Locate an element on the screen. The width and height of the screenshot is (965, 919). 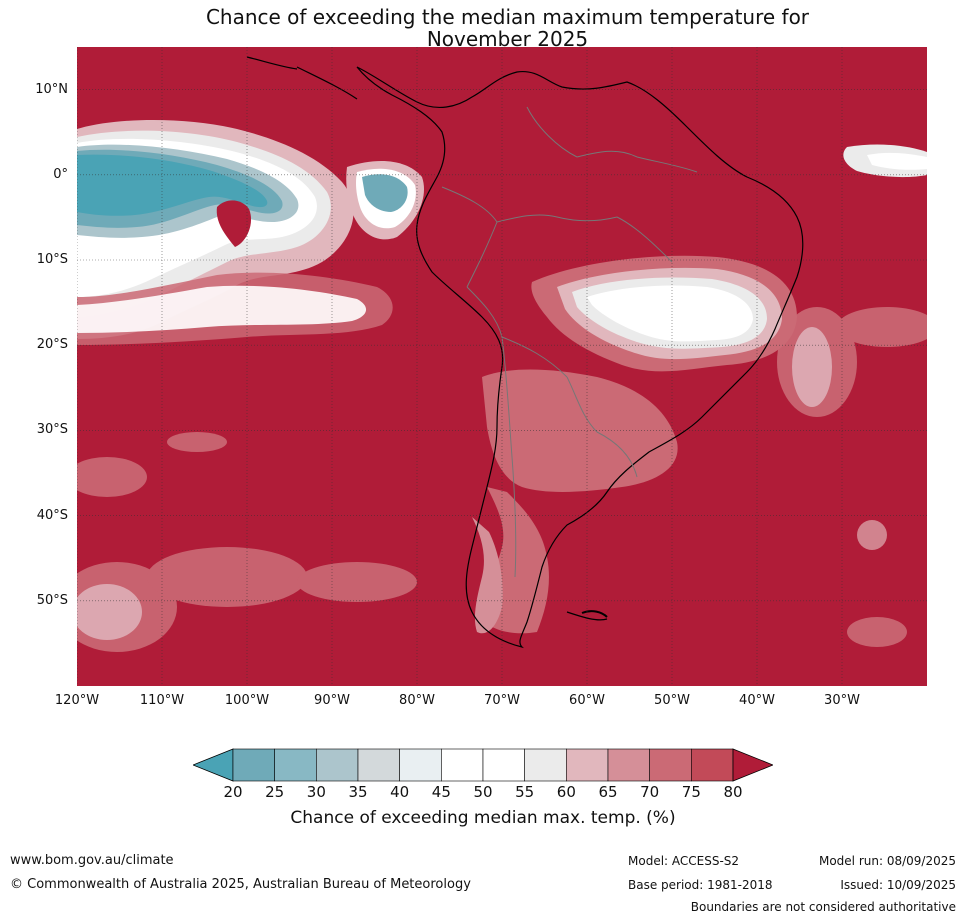
colorbar is located at coordinates (483, 765).